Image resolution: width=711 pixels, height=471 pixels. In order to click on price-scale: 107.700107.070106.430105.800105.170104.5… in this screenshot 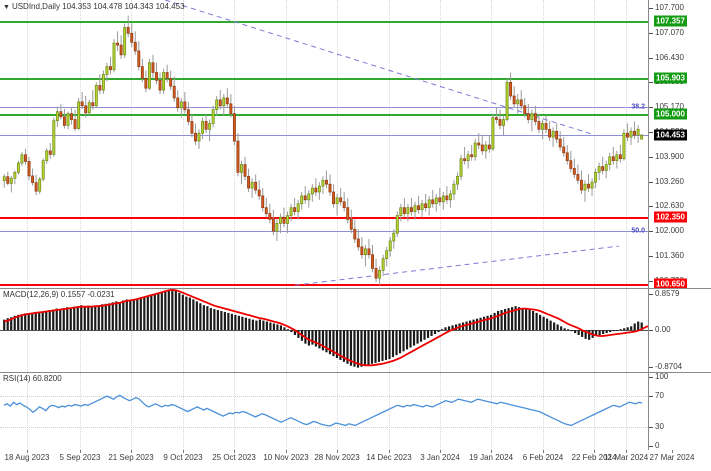, I will do `click(679, 145)`.